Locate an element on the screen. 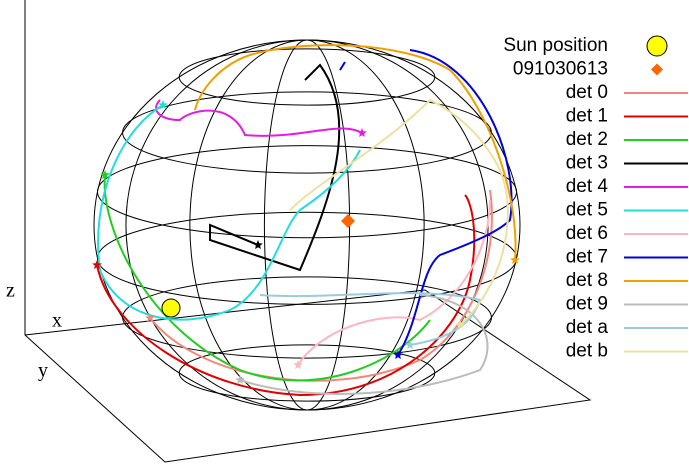 The width and height of the screenshot is (689, 468). legend-label: det b is located at coordinates (587, 351).